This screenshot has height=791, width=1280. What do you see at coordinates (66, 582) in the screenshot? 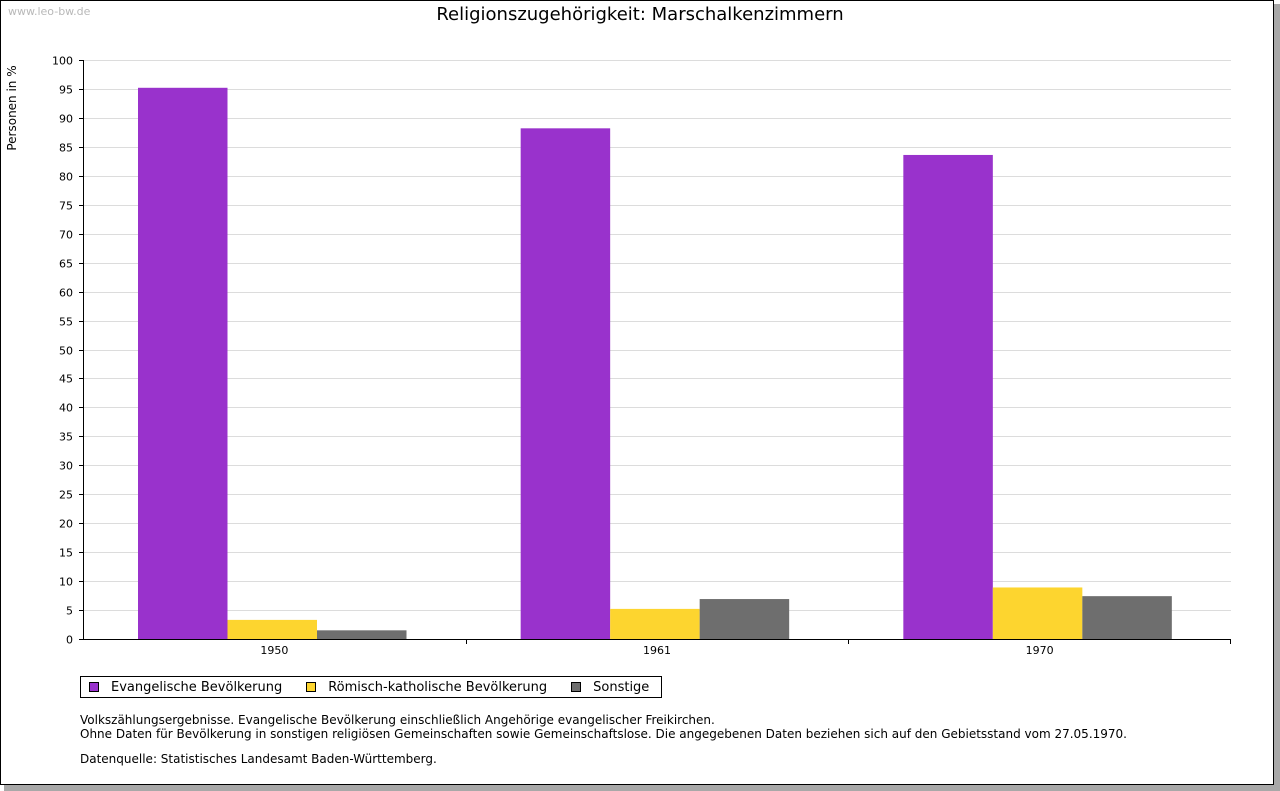
I see `y-tick-label: 10` at bounding box center [66, 582].